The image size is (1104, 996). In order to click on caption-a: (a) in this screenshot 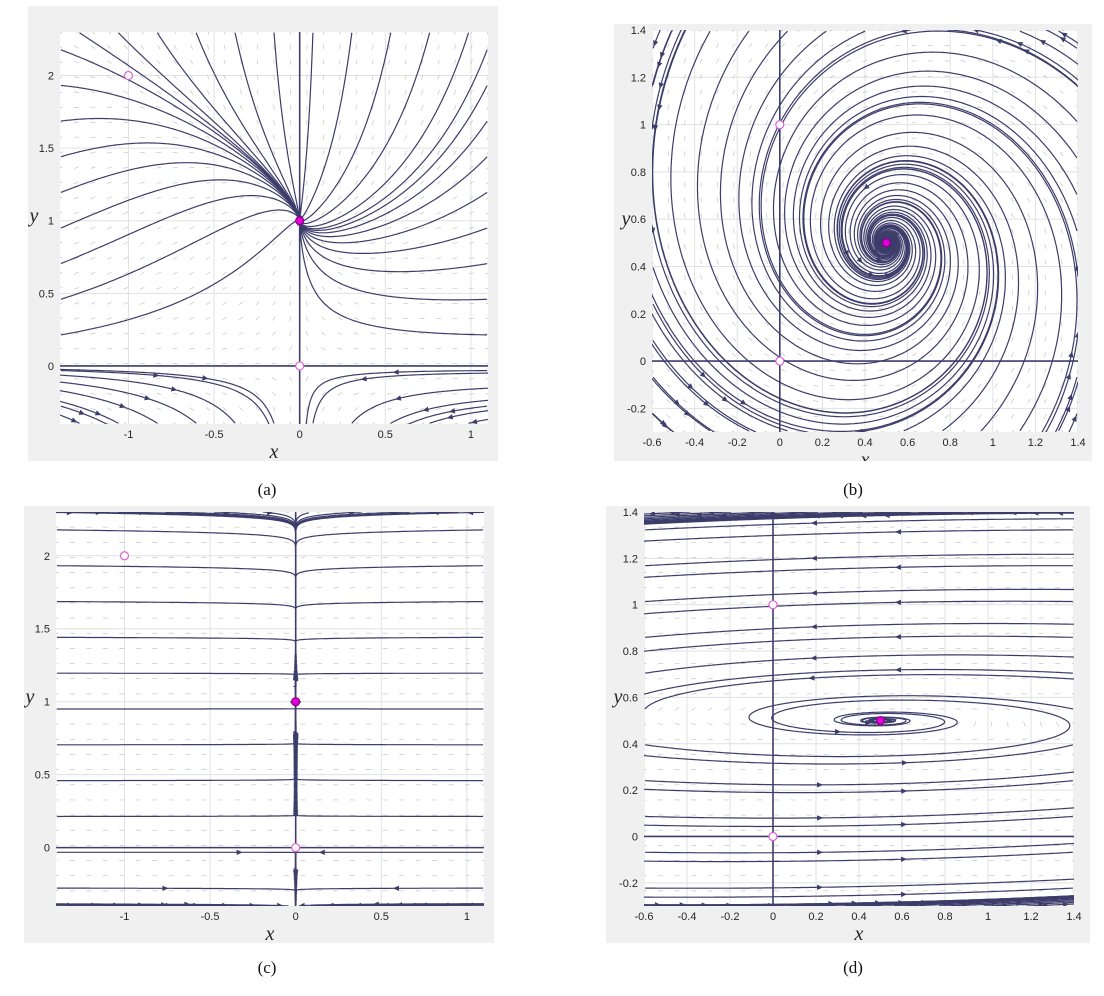, I will do `click(267, 489)`.